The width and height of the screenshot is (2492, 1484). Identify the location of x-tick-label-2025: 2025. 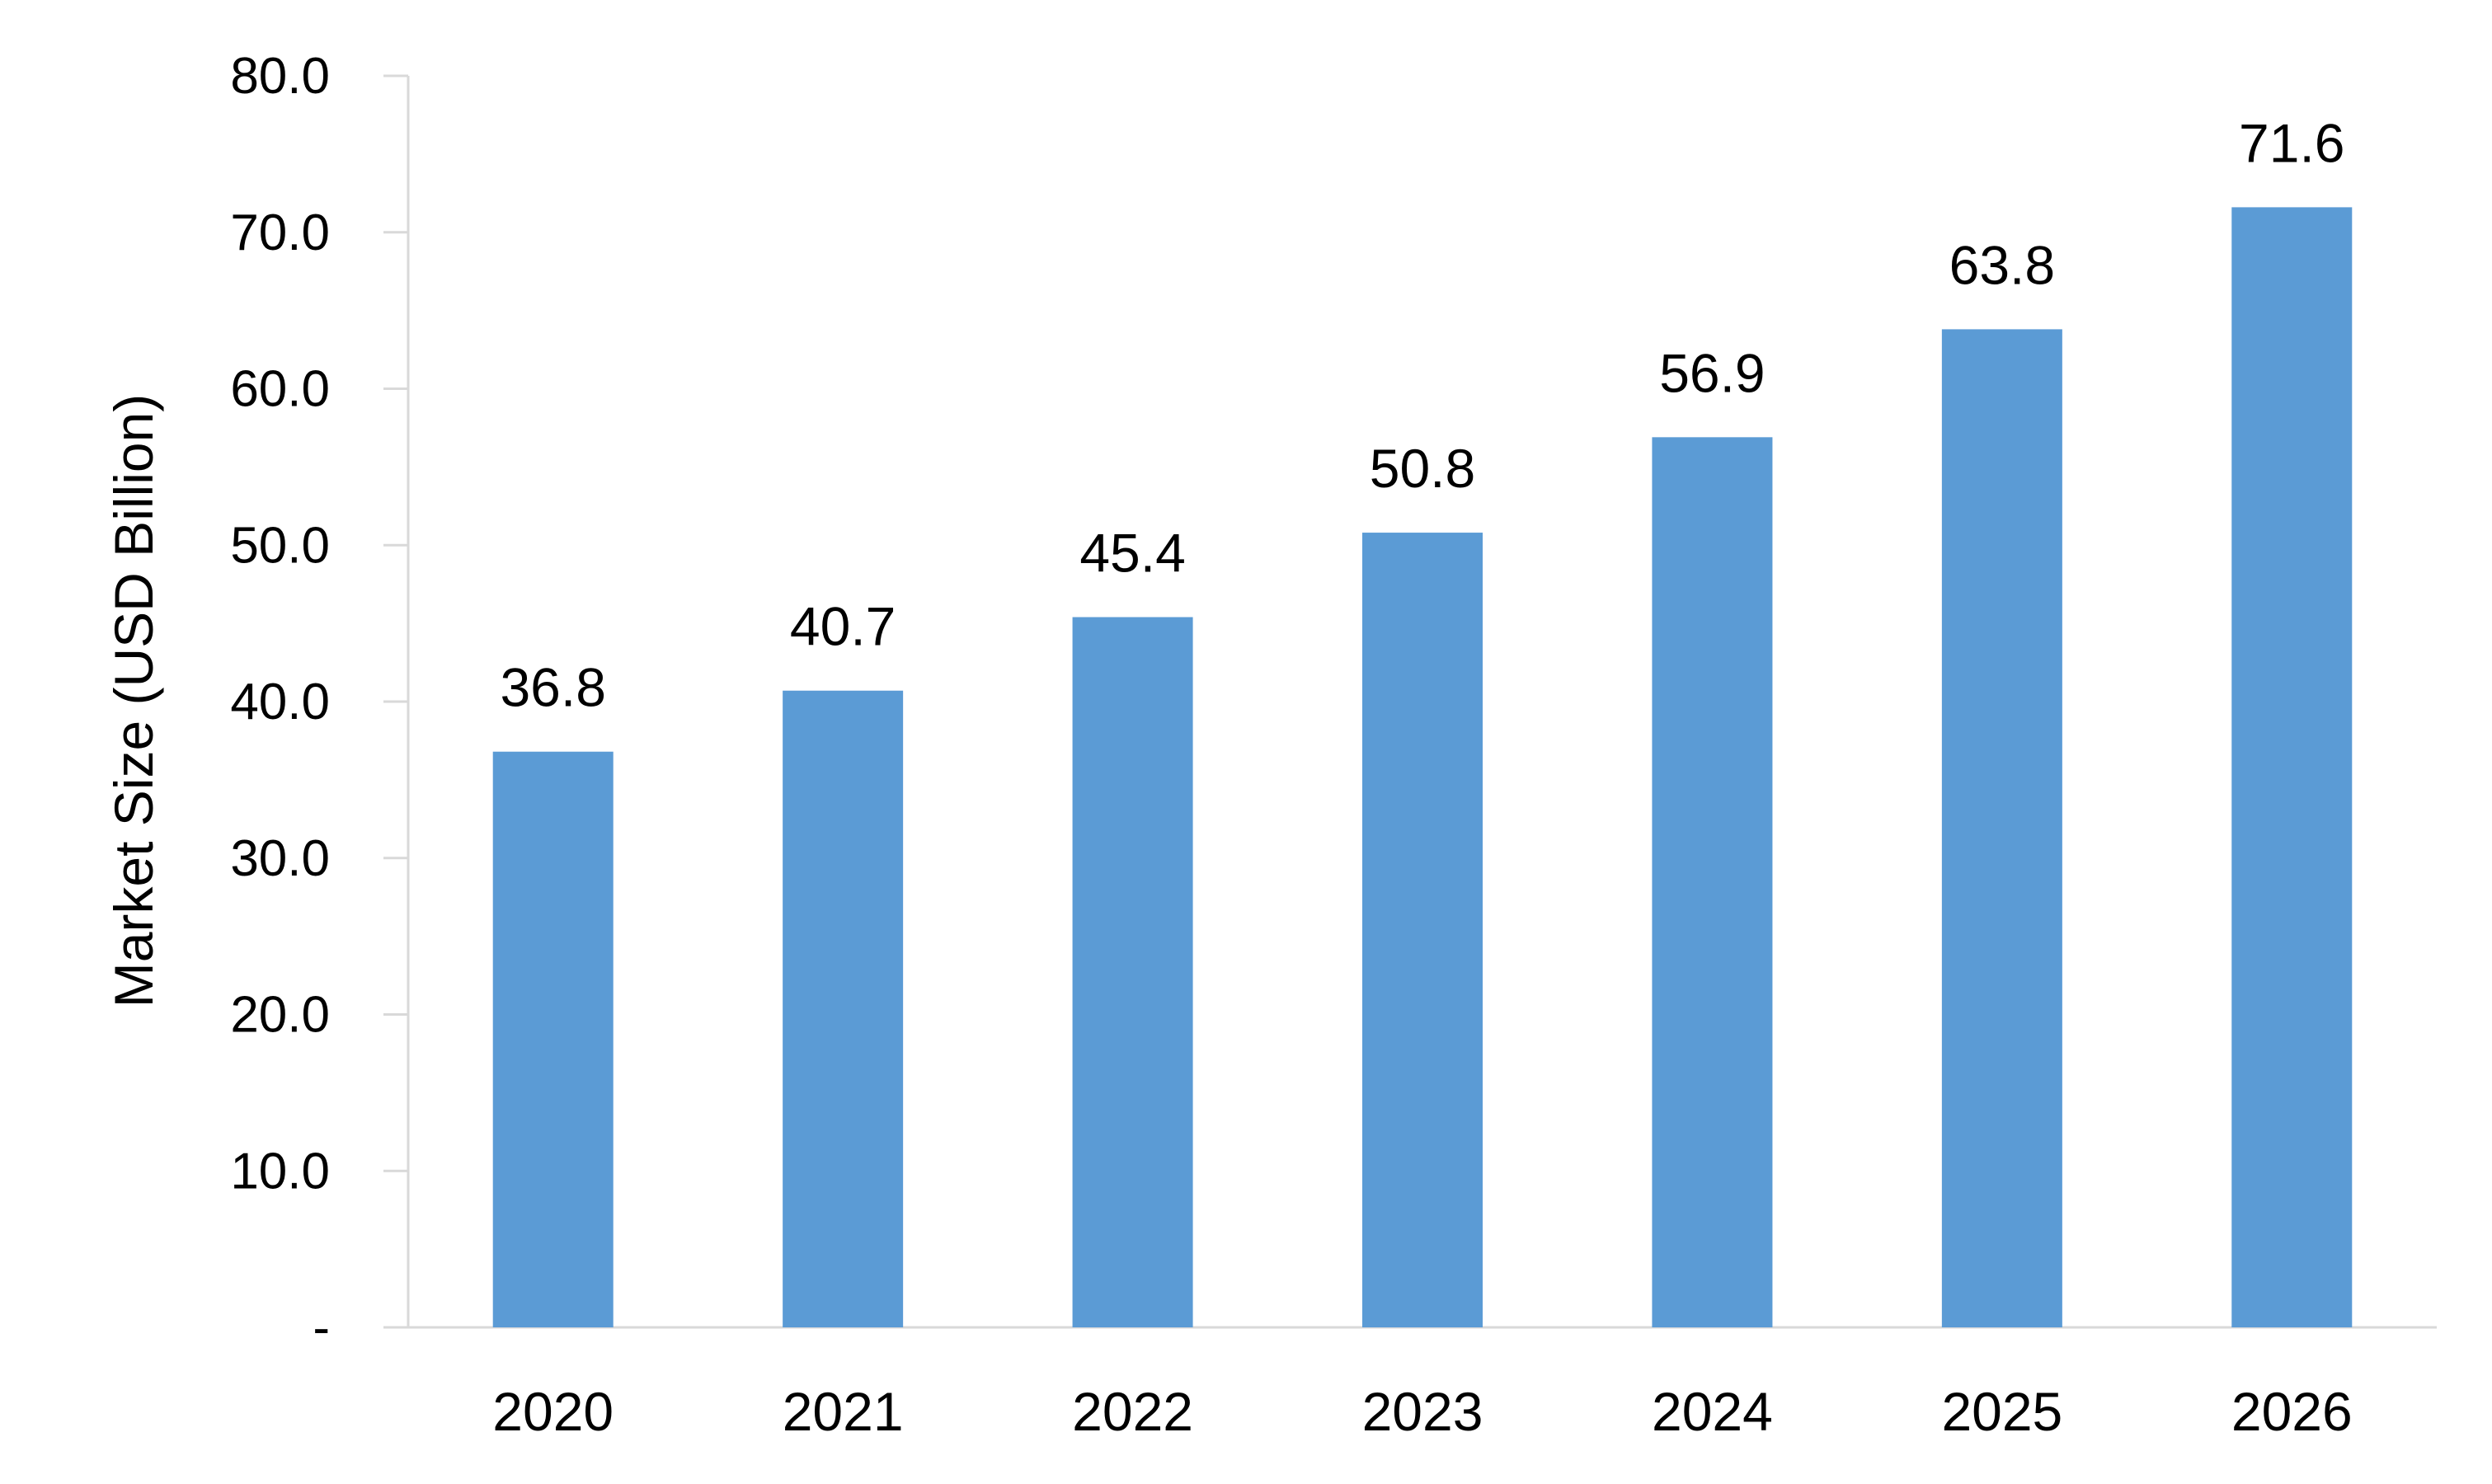
(2001, 1411).